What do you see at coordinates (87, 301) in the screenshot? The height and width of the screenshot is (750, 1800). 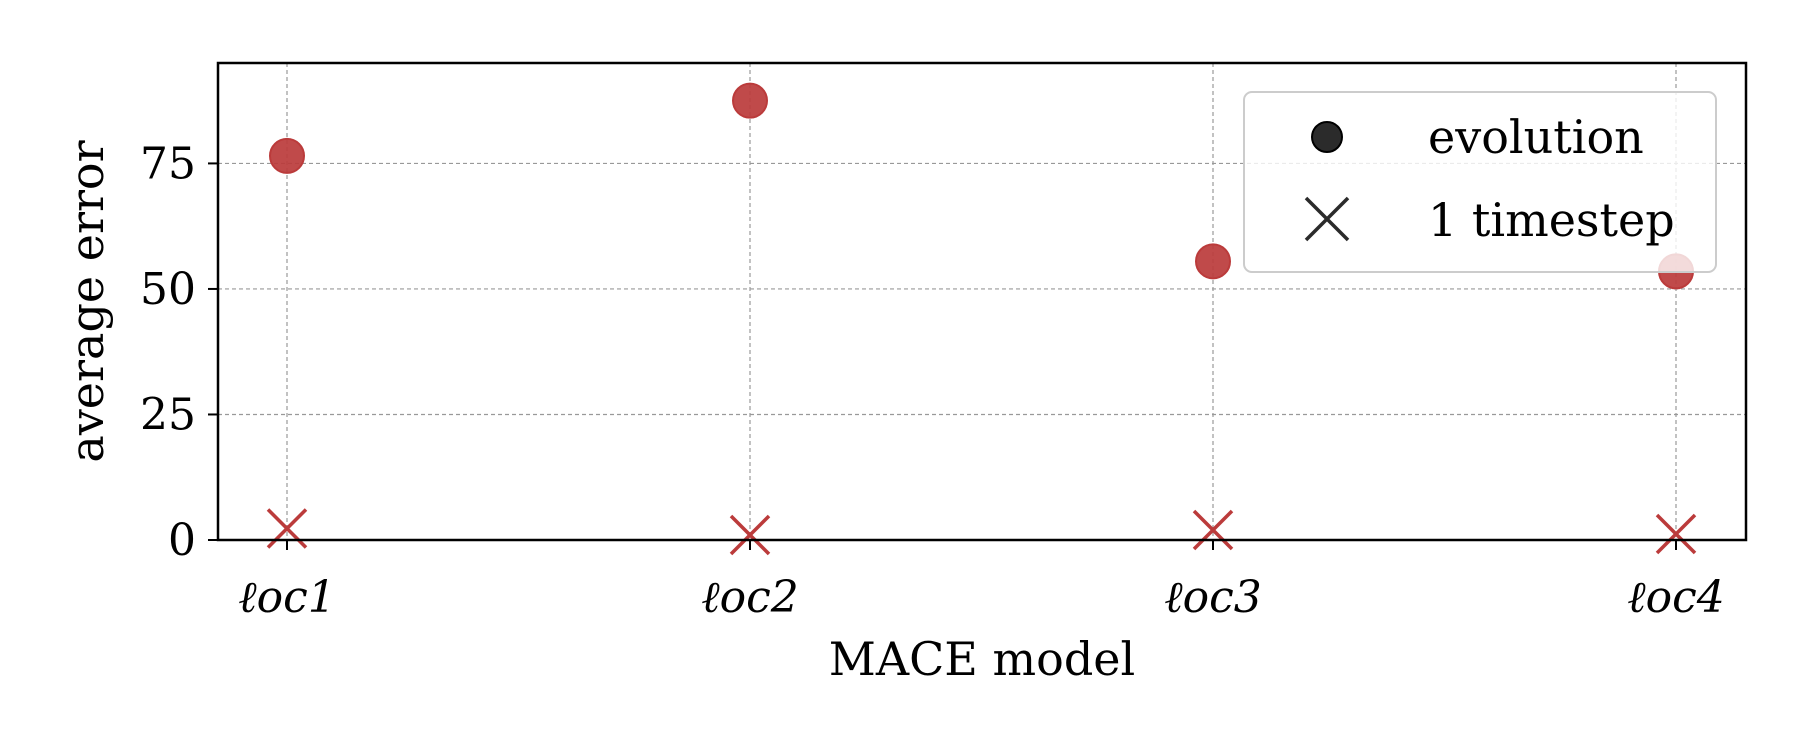 I see `y-axis-title: average error` at bounding box center [87, 301].